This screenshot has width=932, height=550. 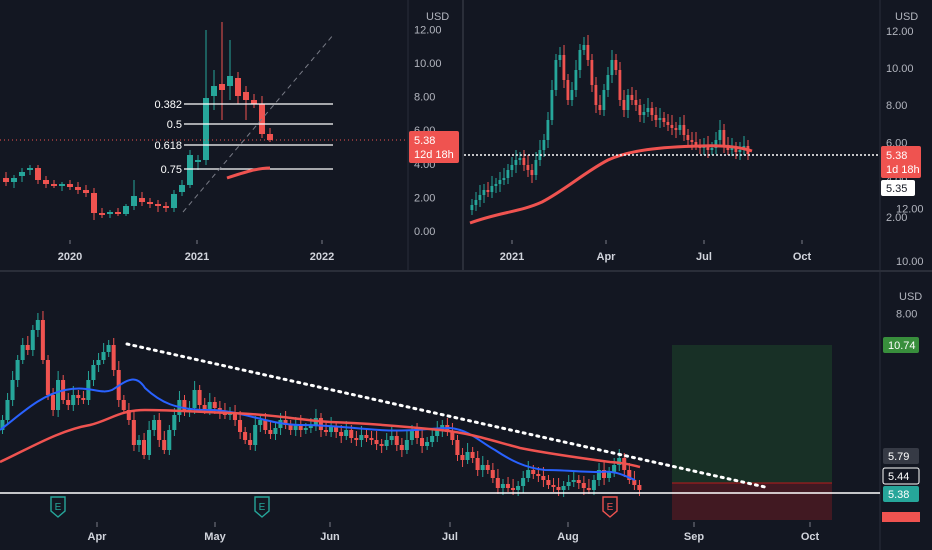 I want to click on x-tick-c-1: May, so click(x=215, y=537).